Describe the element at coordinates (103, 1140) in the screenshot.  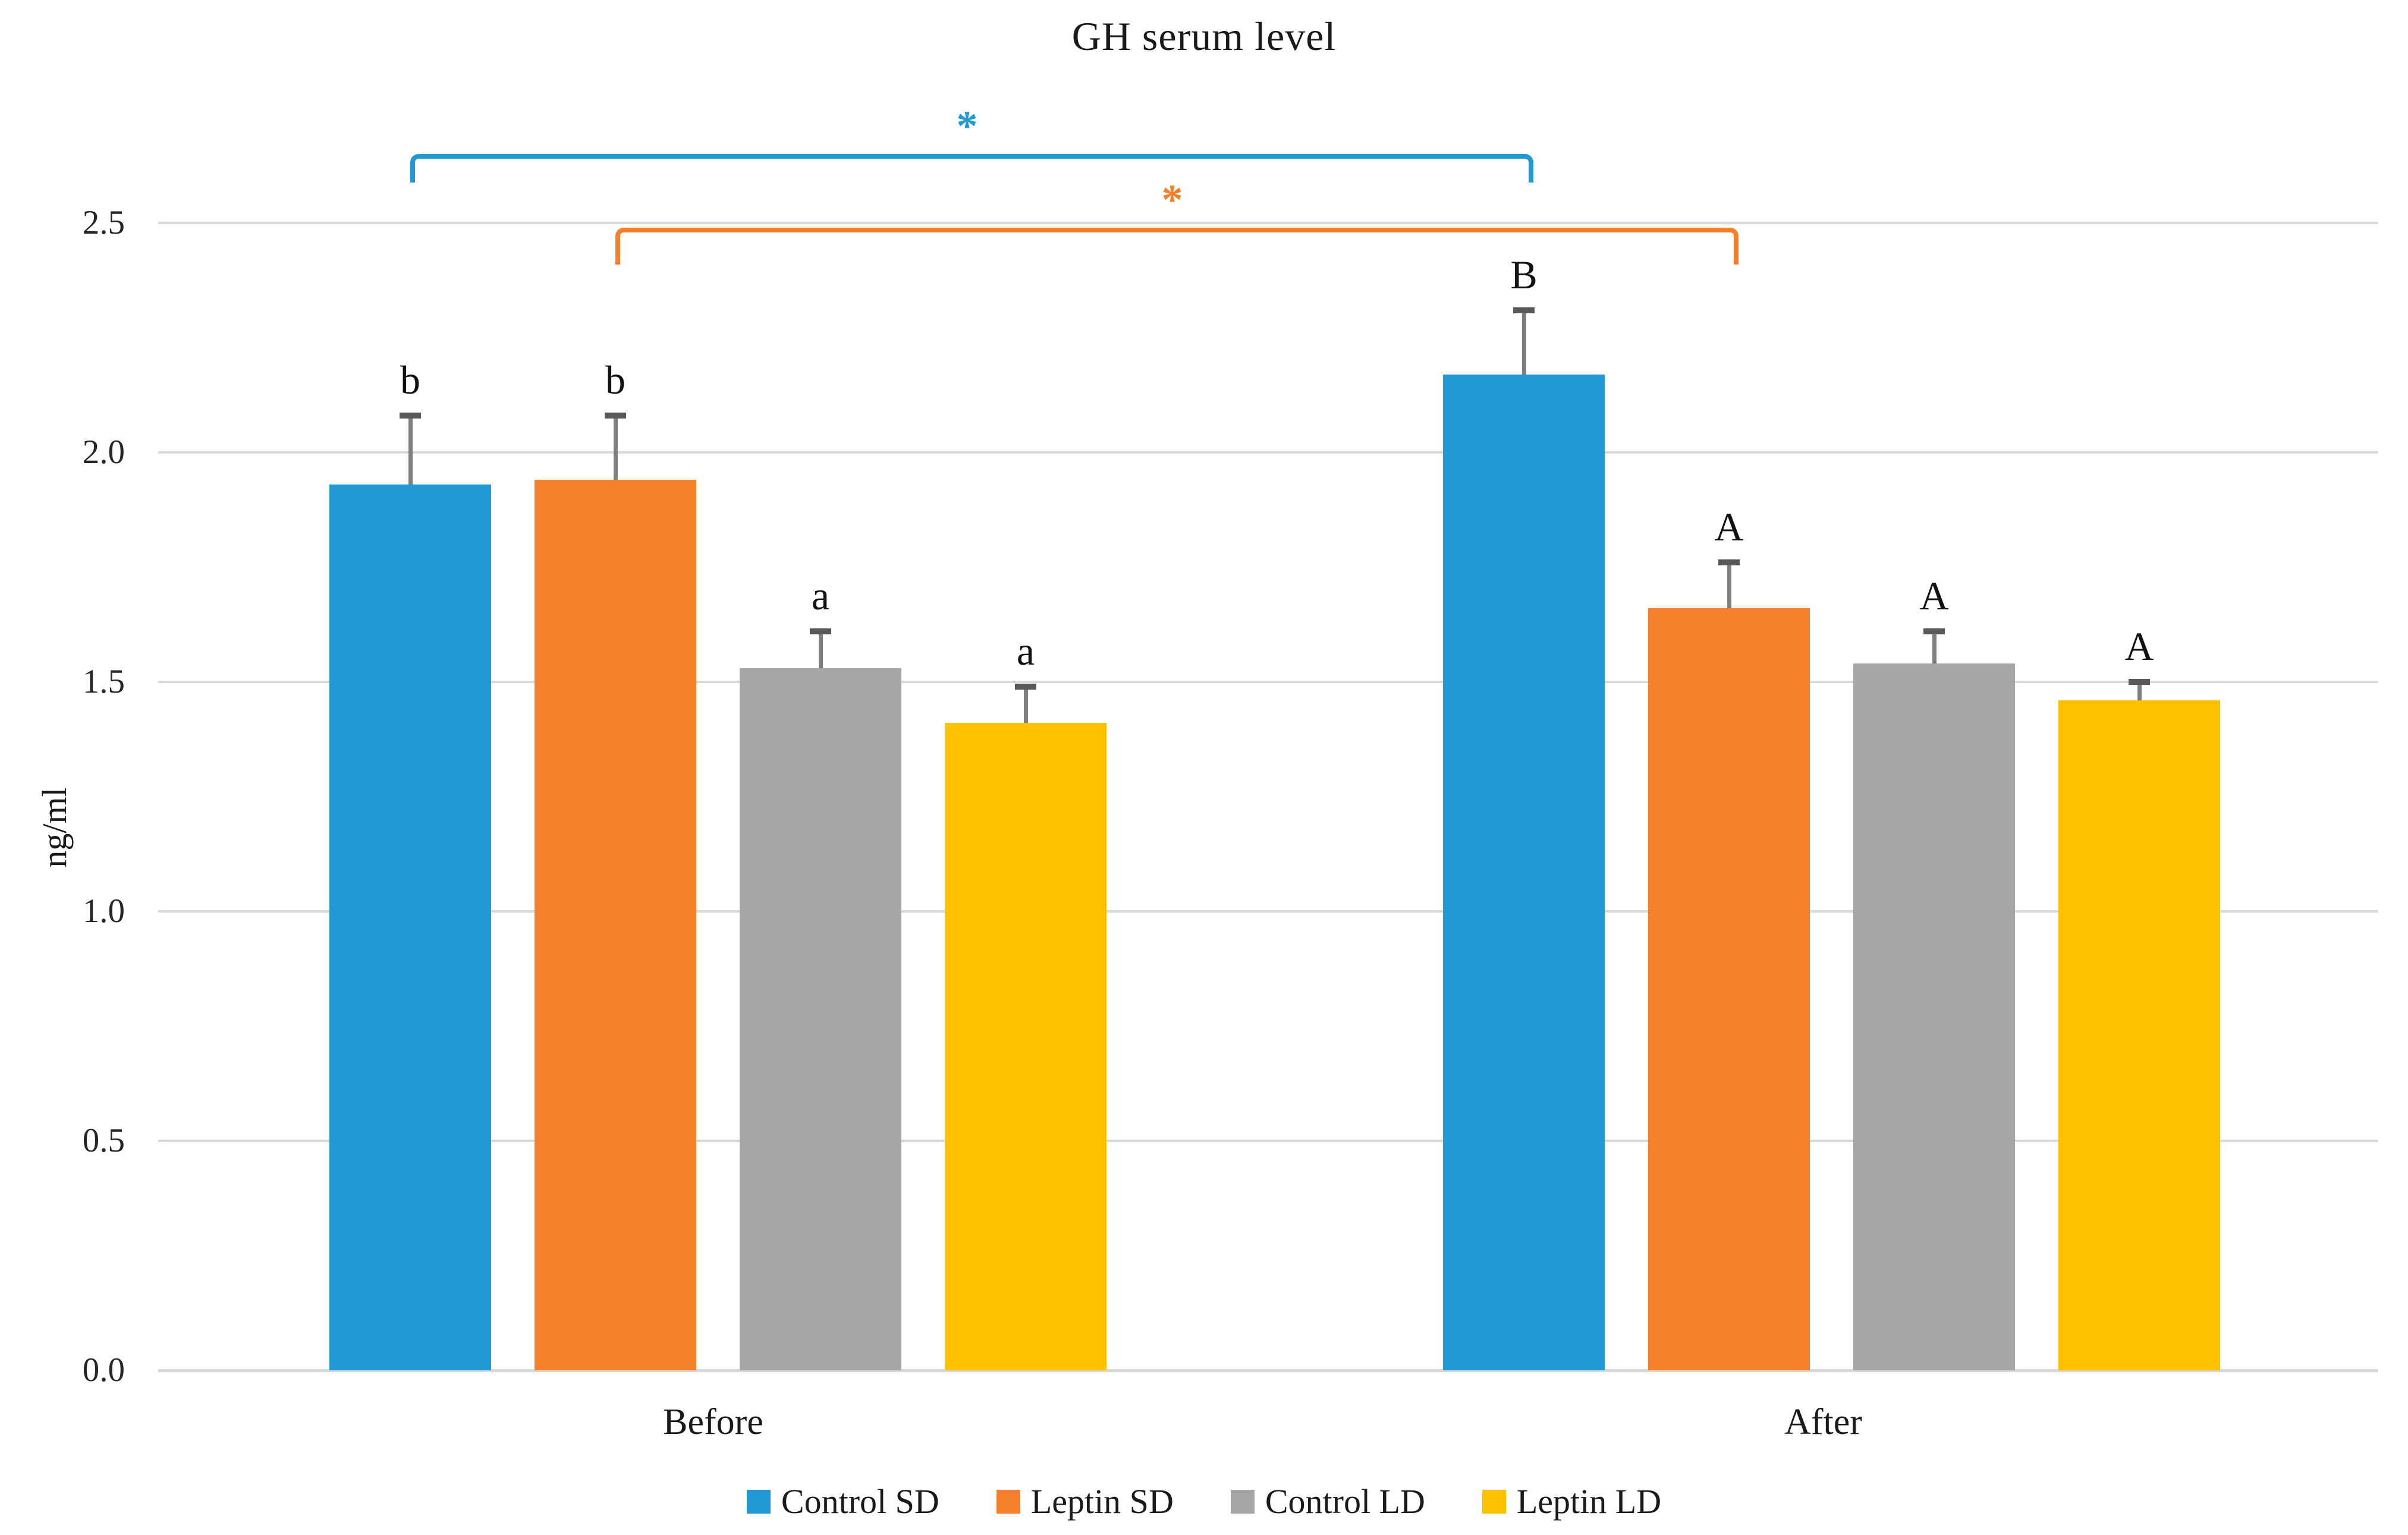
I see `y-tick-label: 0.5` at that location.